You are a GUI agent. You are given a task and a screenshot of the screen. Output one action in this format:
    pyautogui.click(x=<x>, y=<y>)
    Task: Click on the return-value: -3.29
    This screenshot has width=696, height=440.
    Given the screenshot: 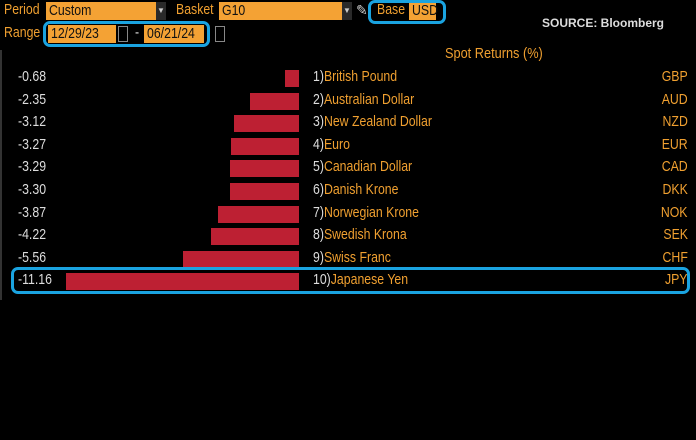 What is the action you would take?
    pyautogui.click(x=32, y=167)
    